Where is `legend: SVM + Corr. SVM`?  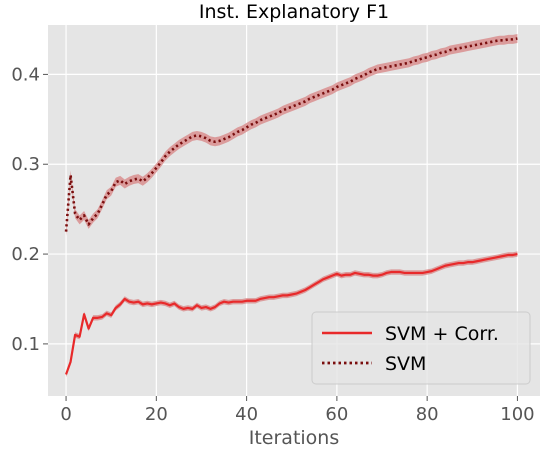 legend: SVM + Corr. SVM is located at coordinates (421, 348).